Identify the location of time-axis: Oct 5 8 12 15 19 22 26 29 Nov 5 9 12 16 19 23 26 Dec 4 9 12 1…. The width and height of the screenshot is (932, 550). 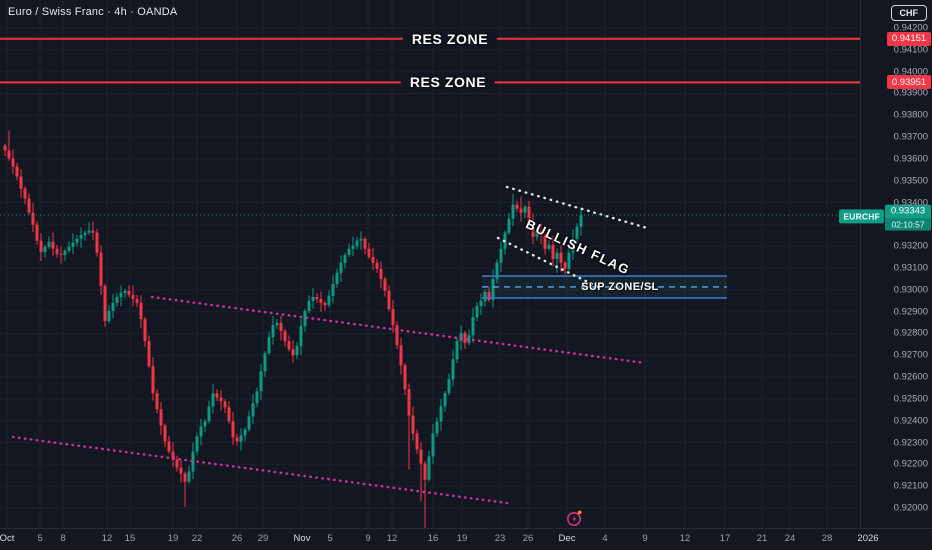
(466, 539).